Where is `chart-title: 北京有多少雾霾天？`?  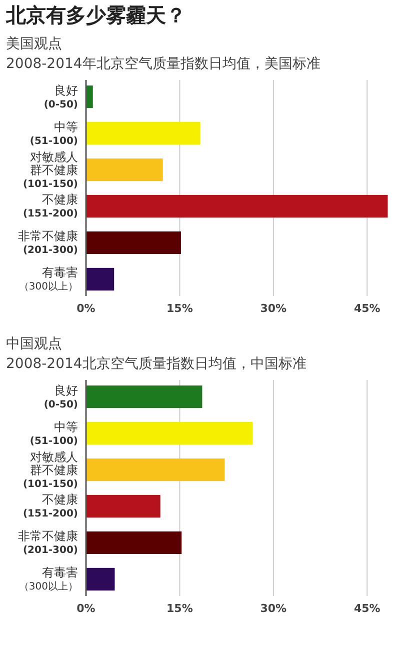 chart-title: 北京有多少雾霾天？ is located at coordinates (95, 15).